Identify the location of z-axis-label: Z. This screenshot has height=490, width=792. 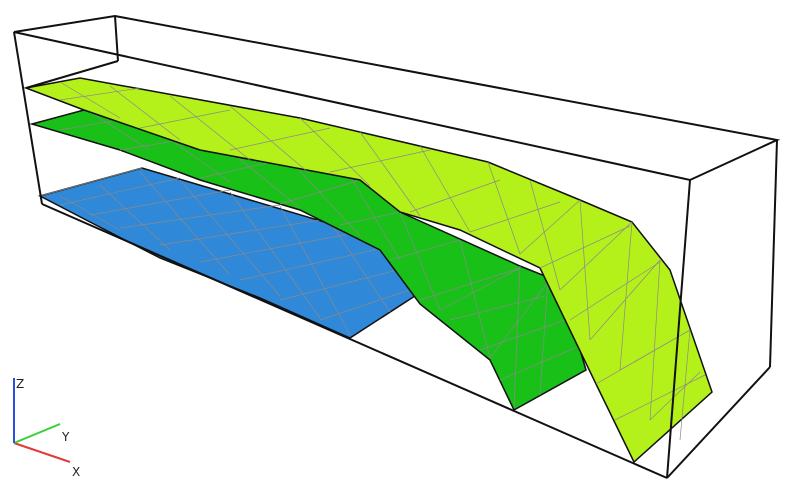
(20, 384).